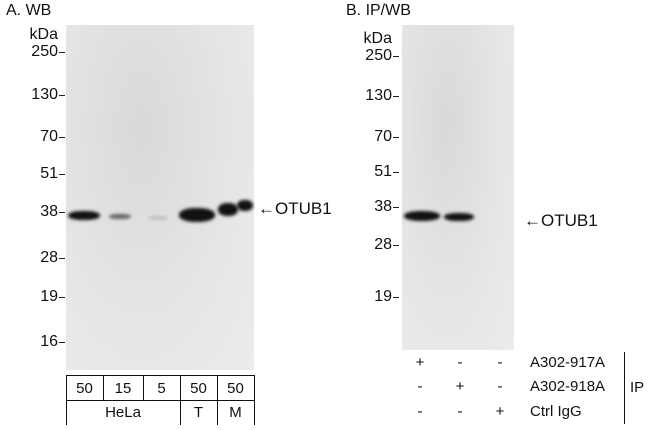 The width and height of the screenshot is (650, 430). What do you see at coordinates (123, 388) in the screenshot?
I see `amount-cell: 15` at bounding box center [123, 388].